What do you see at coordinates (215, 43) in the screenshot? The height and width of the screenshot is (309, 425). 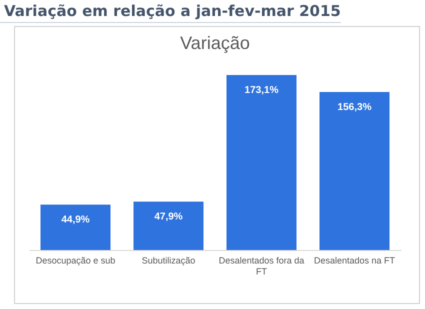 I see `chart-subtitle: Variação` at bounding box center [215, 43].